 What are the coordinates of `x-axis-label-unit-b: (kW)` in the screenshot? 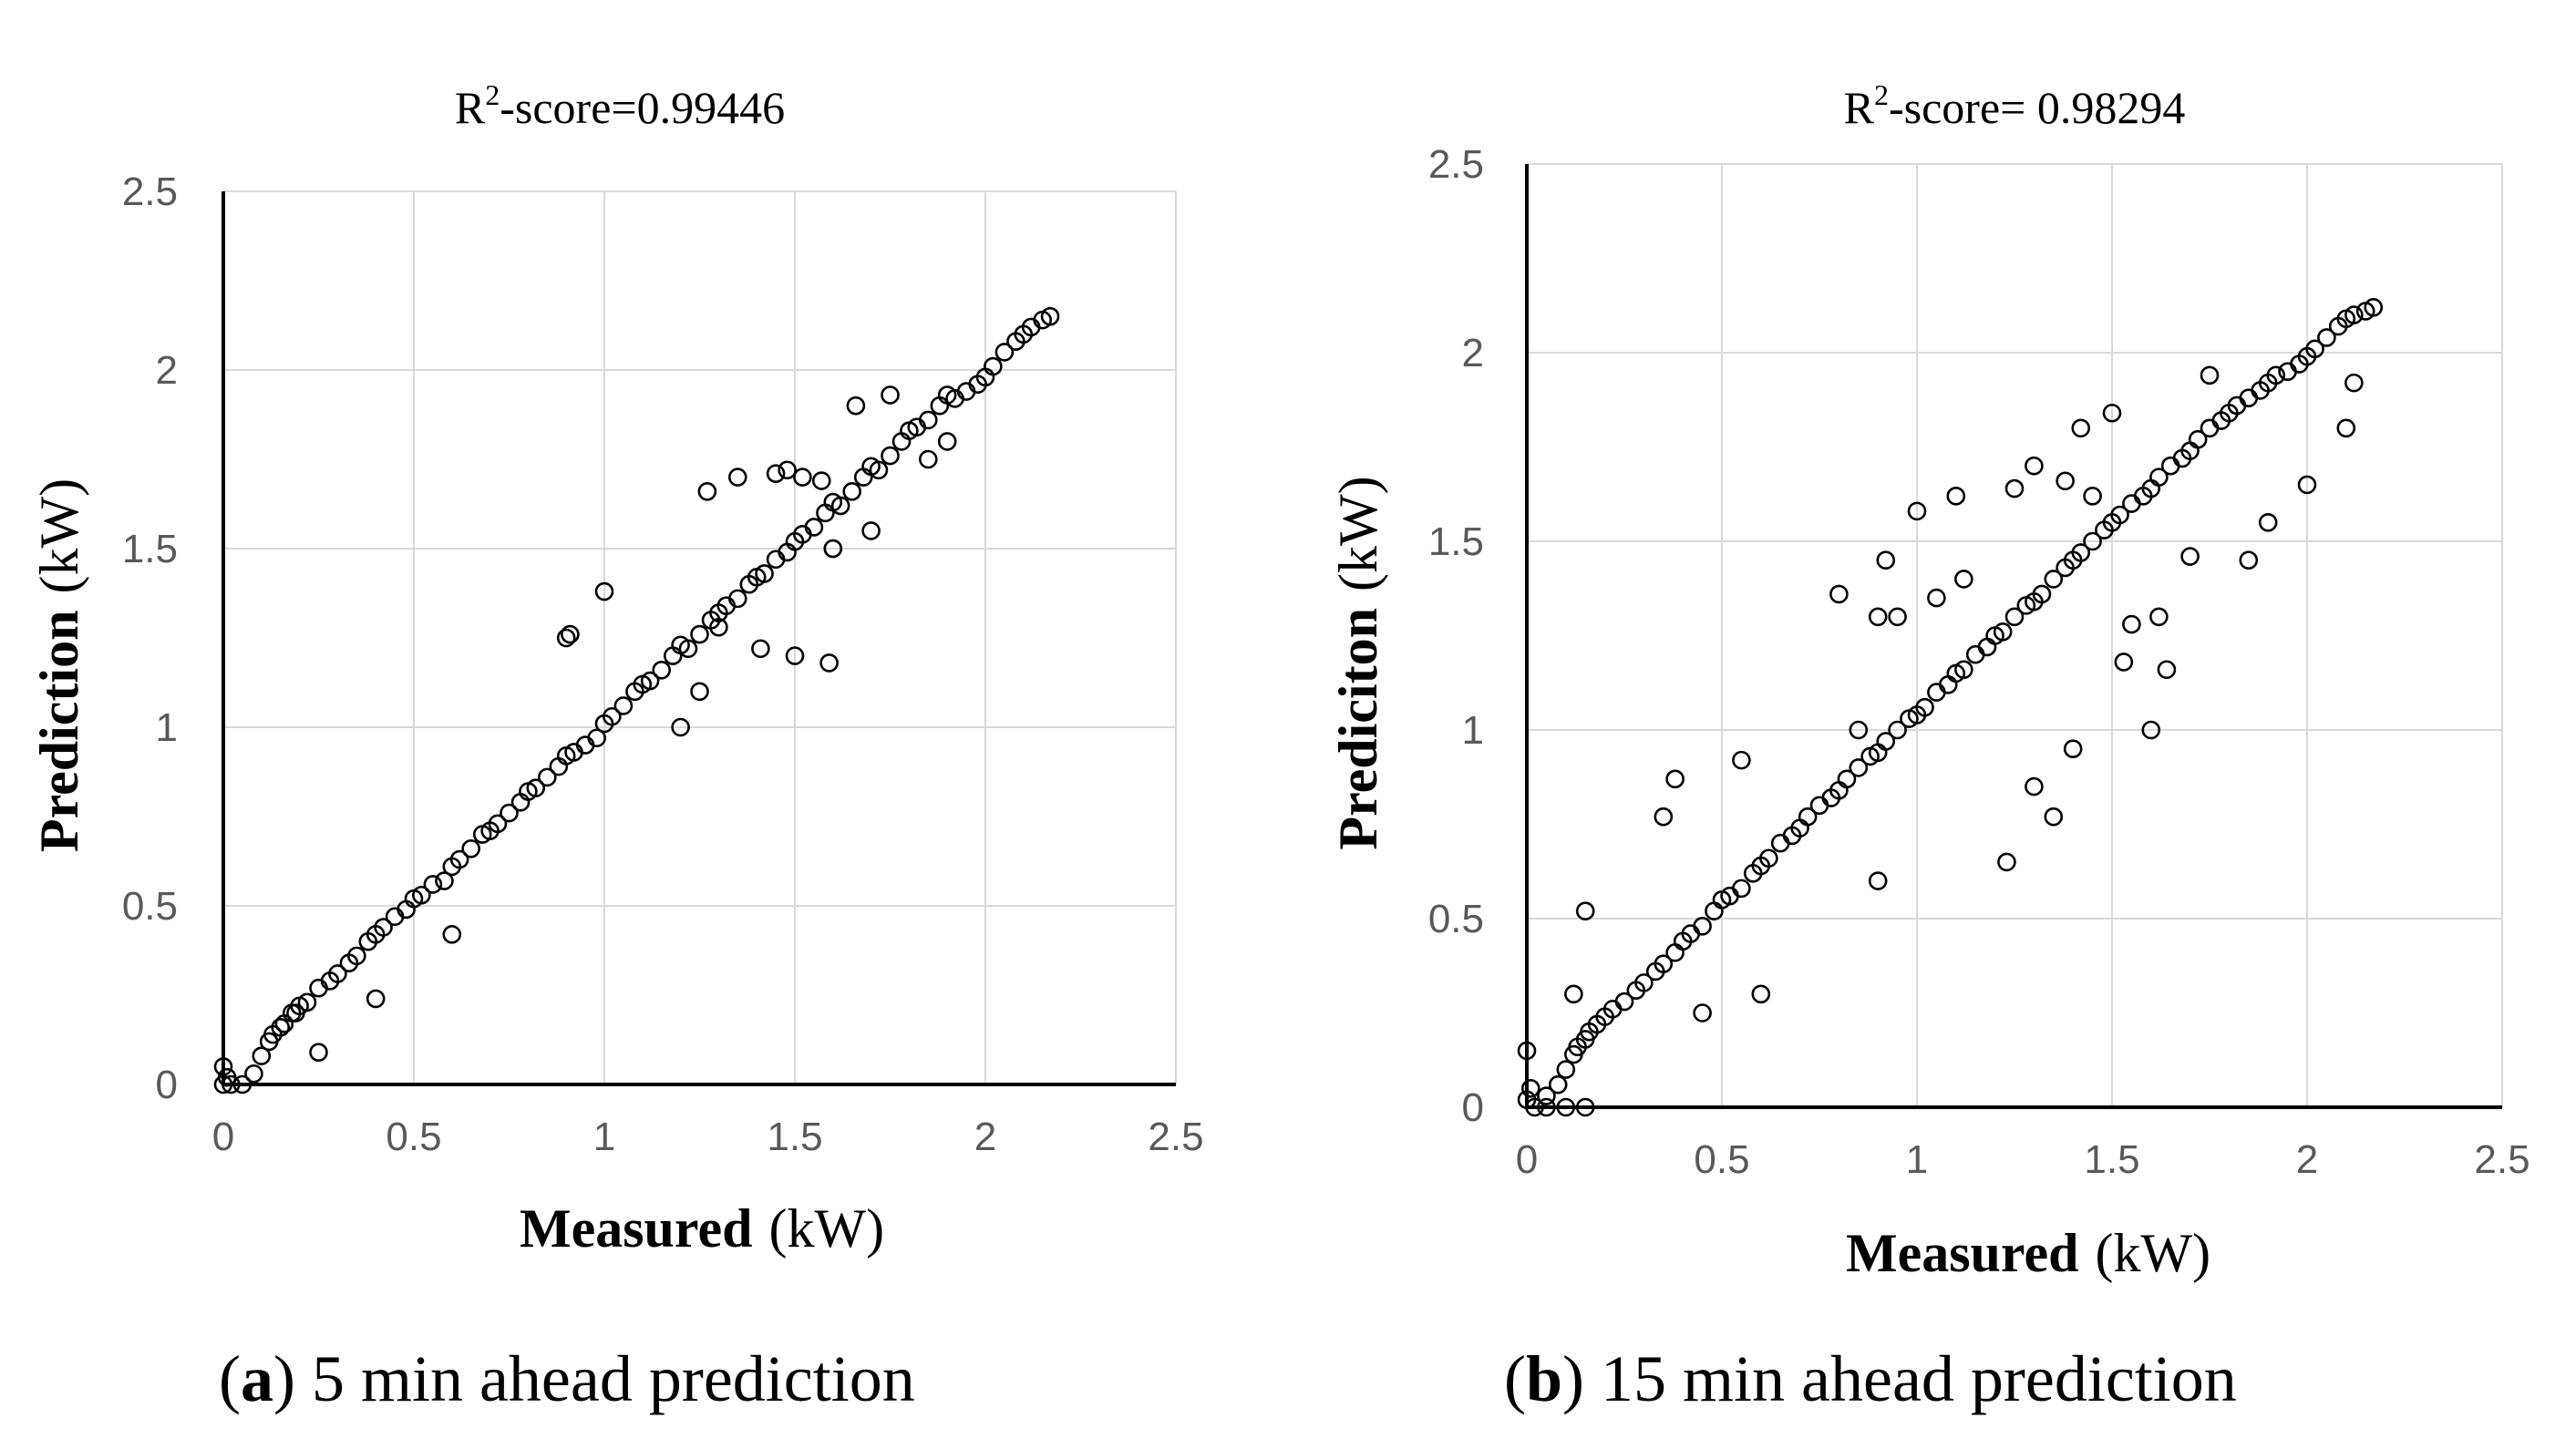 It's located at (2152, 1253).